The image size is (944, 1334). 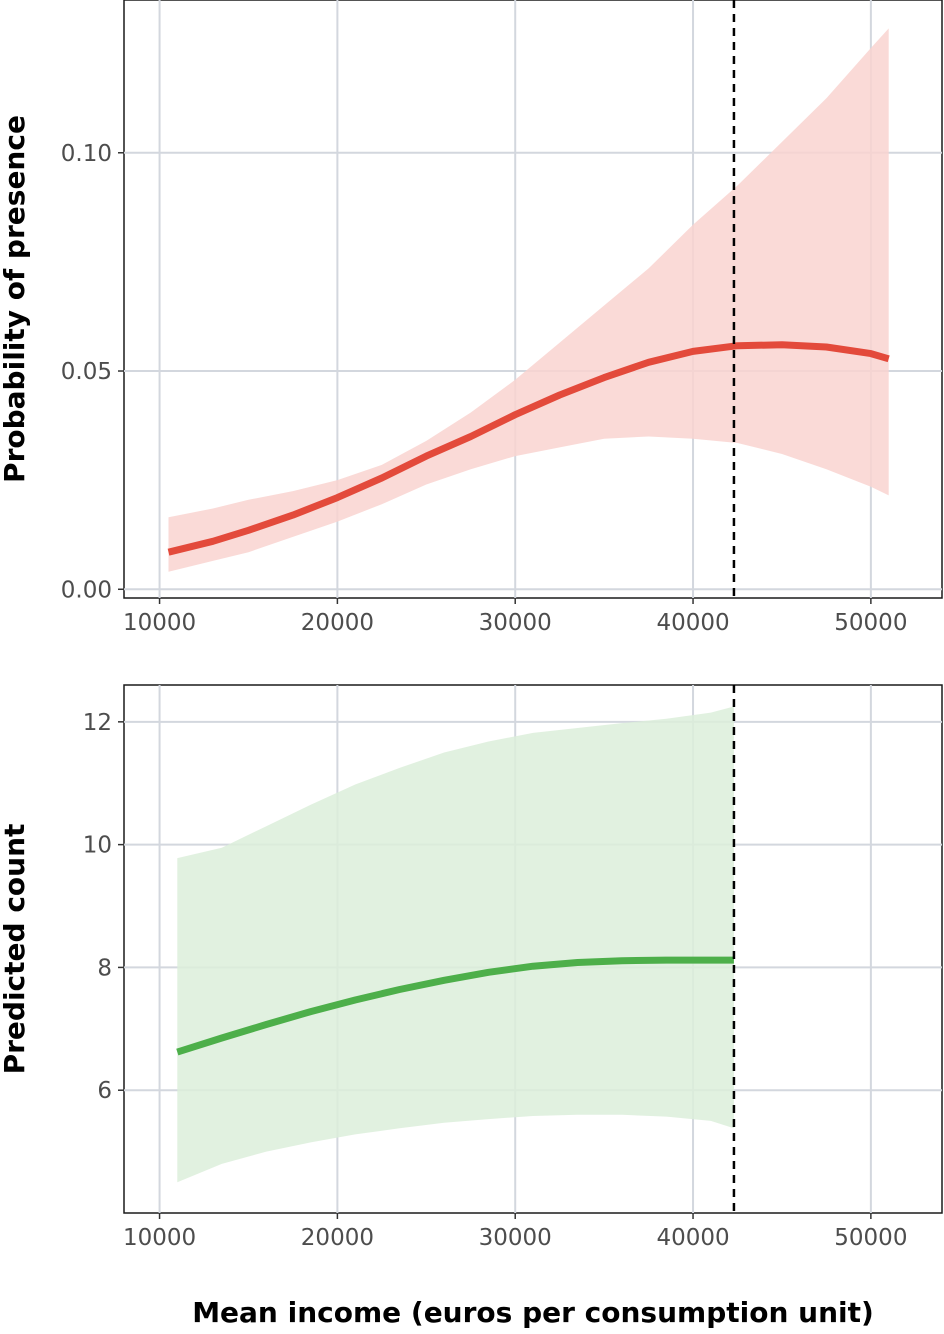 What do you see at coordinates (97, 723) in the screenshot?
I see `y-tick-label: 12` at bounding box center [97, 723].